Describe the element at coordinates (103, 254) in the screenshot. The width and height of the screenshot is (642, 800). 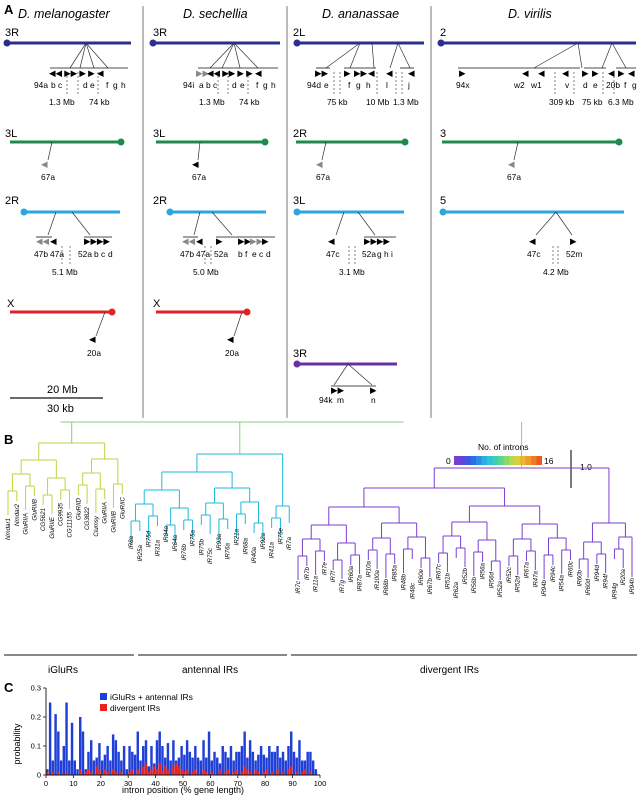
I see `gene-label: c` at that location.